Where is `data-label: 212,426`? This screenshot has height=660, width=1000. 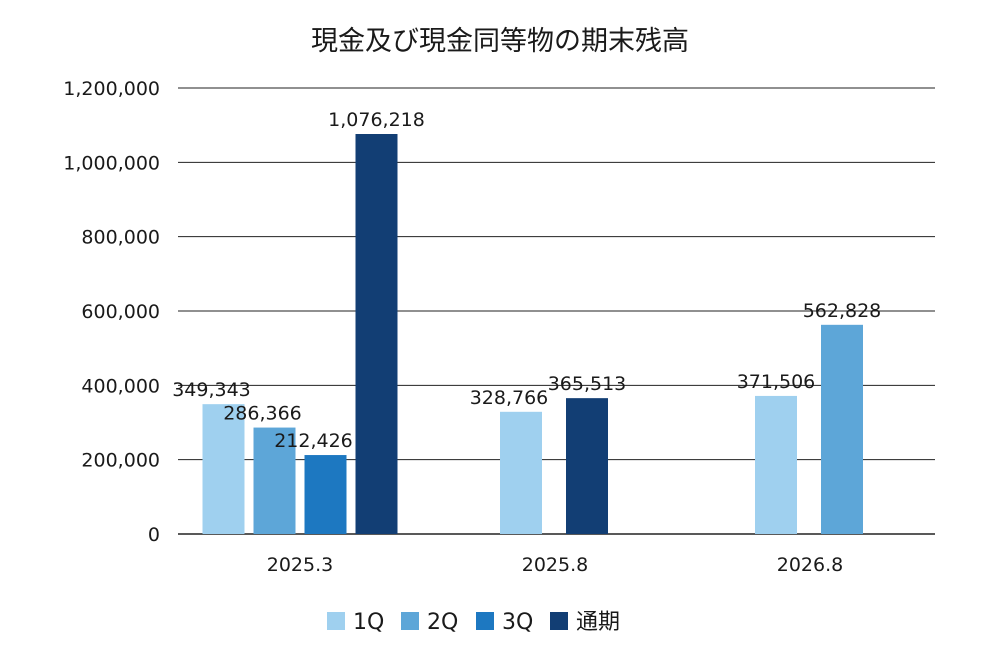 data-label: 212,426 is located at coordinates (313, 441).